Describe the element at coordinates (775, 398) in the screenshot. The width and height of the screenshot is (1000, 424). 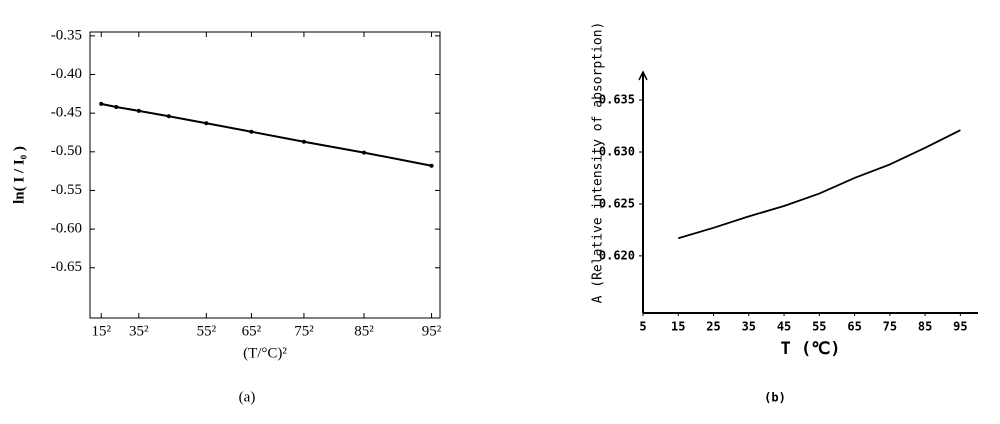
I see `caption: (b)` at that location.